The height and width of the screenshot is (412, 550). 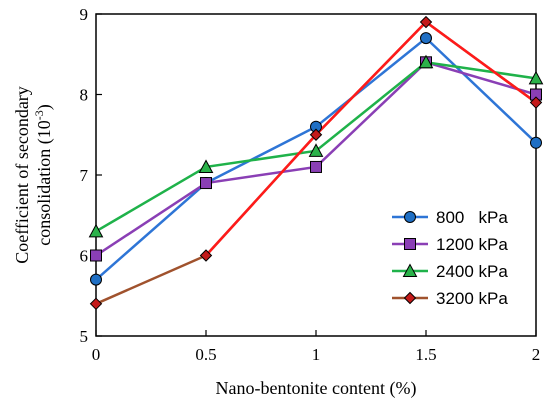 What do you see at coordinates (450, 258) in the screenshot?
I see `legend: 800 kPa 1200 kPa 2400 kPa 3200 kPa` at bounding box center [450, 258].